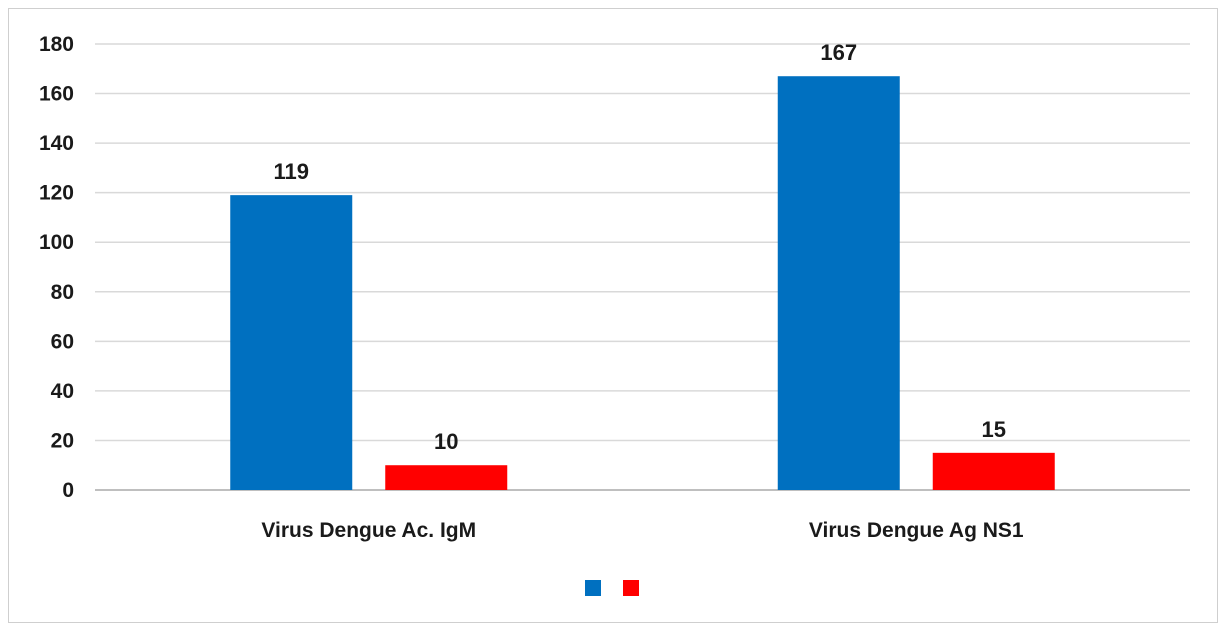  I want to click on y-tick-label: 20, so click(62, 440).